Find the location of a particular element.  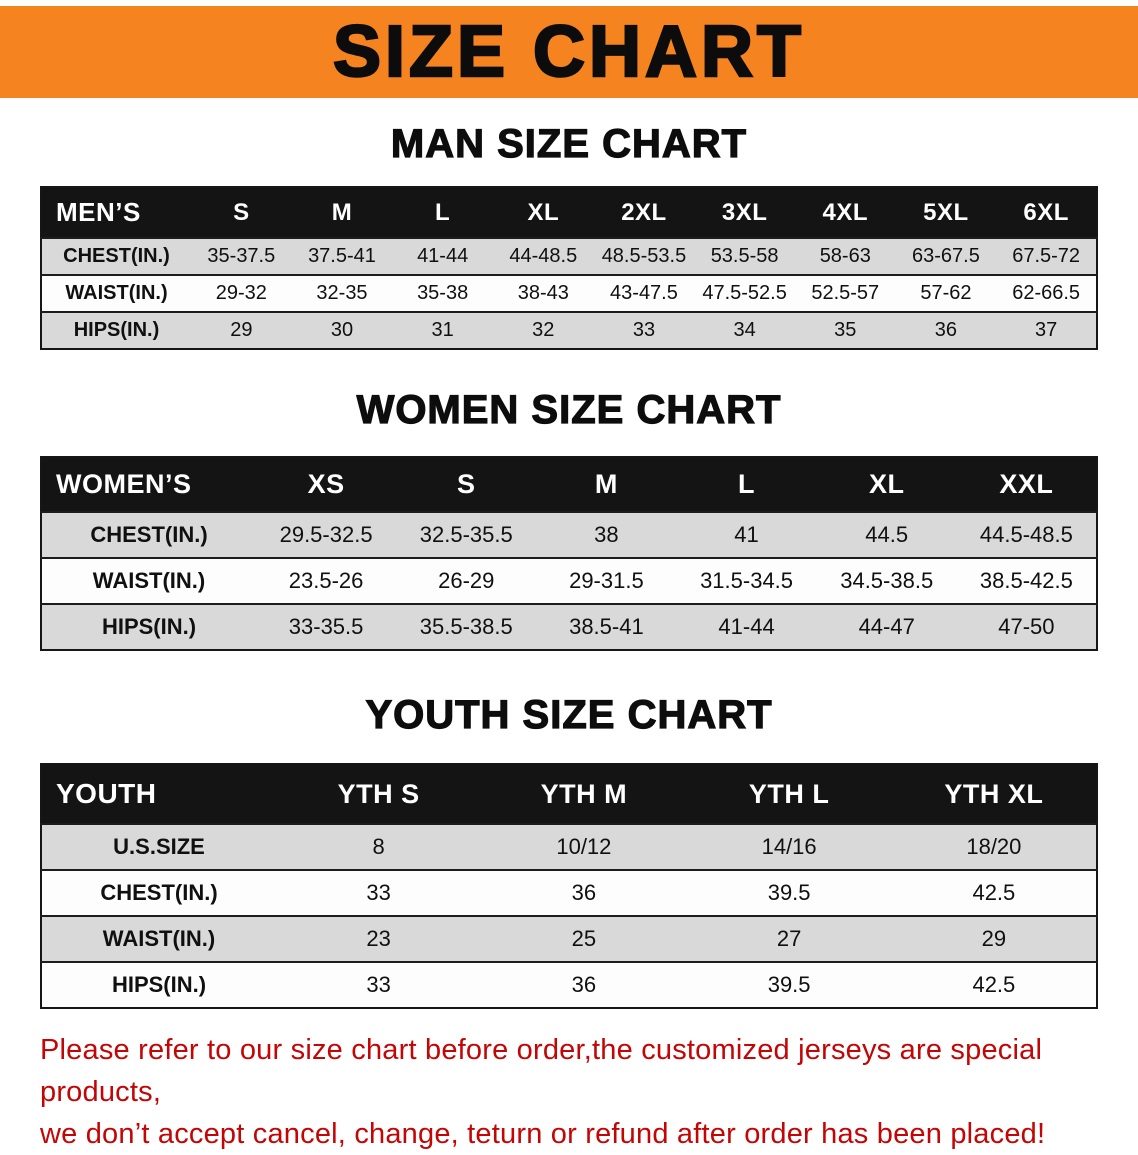

size-value-cell: 44-48.5 is located at coordinates (543, 256).